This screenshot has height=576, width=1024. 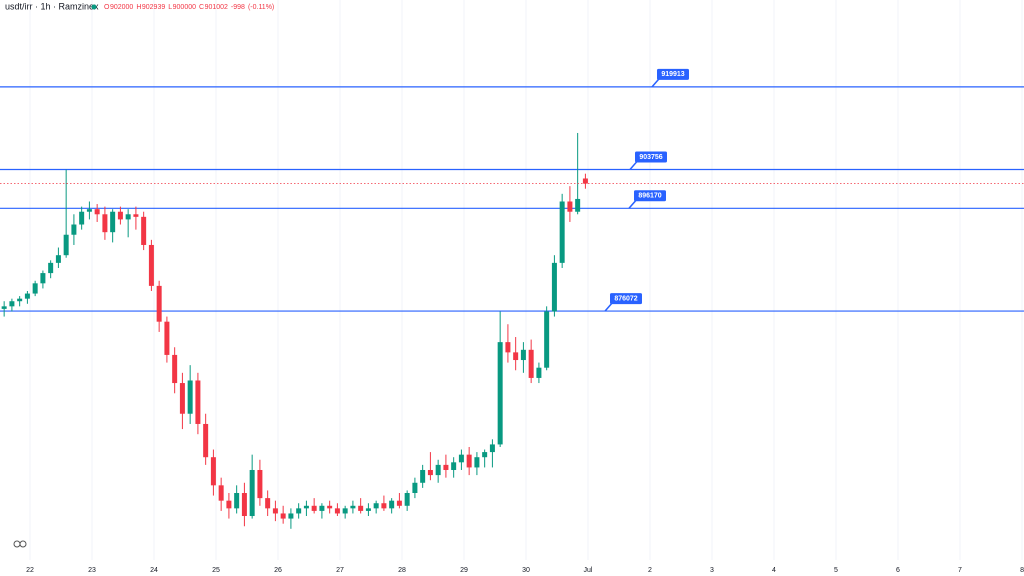 I want to click on x-axis: 22 23 24 25 26 27 28 29 30 Jul 2 3 4 5 6 7 8, so click(x=525, y=570).